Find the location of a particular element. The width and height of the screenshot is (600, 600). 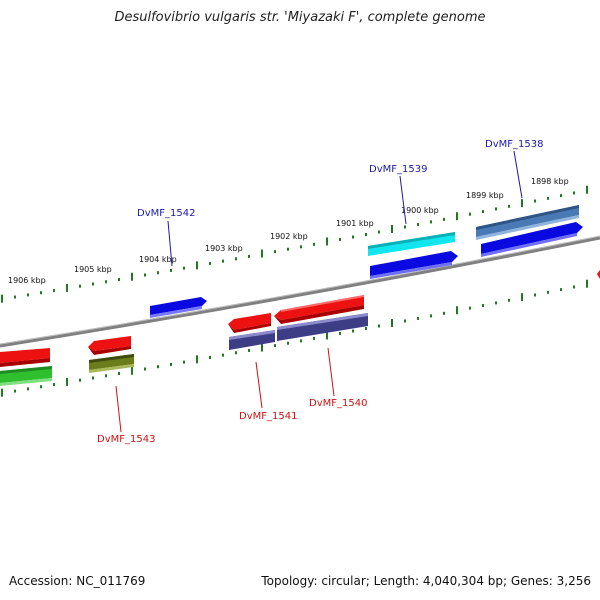

scale-label: 1904 kbp is located at coordinates (158, 259).